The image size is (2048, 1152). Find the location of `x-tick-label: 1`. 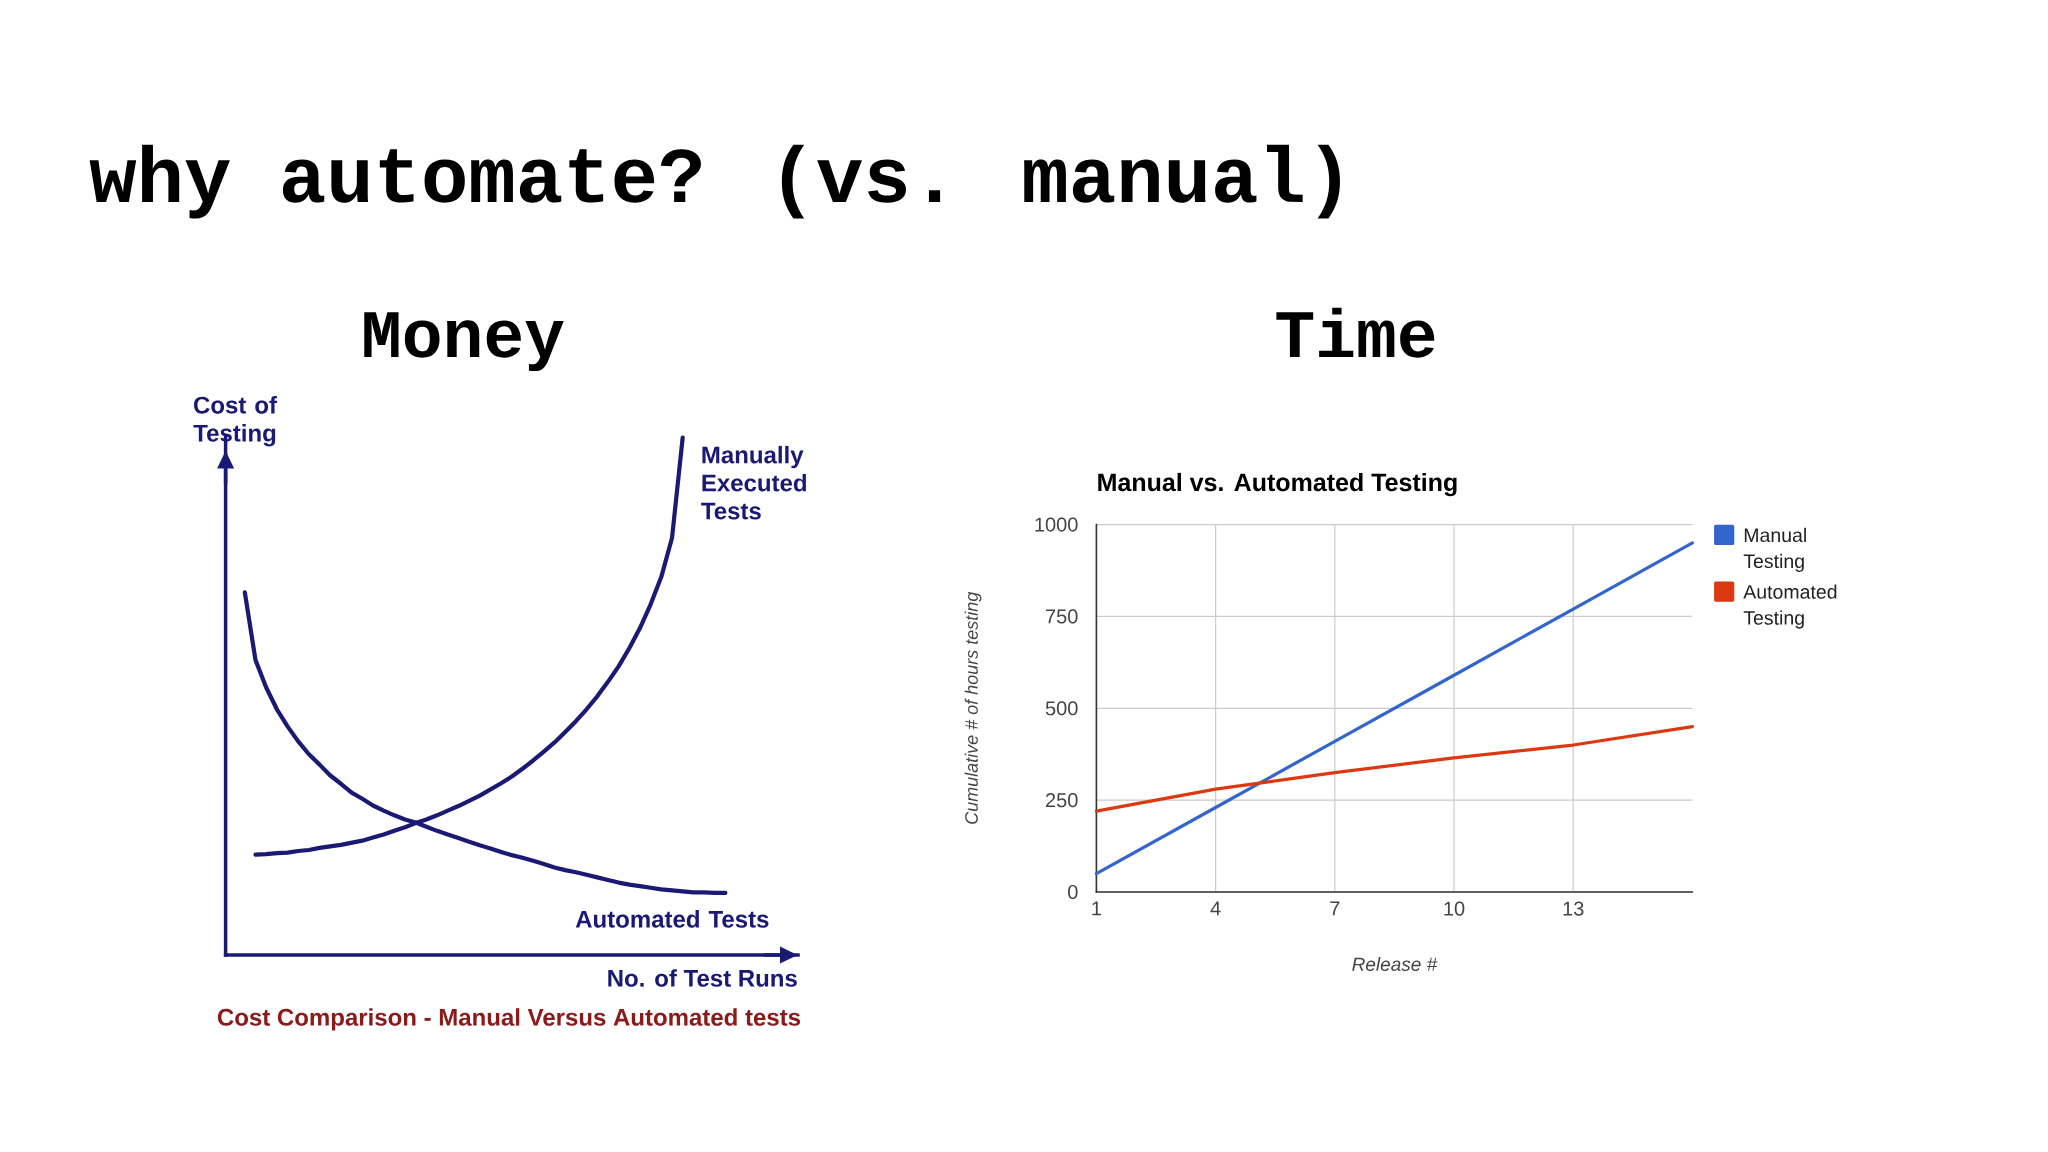

x-tick-label: 1 is located at coordinates (1096, 908).